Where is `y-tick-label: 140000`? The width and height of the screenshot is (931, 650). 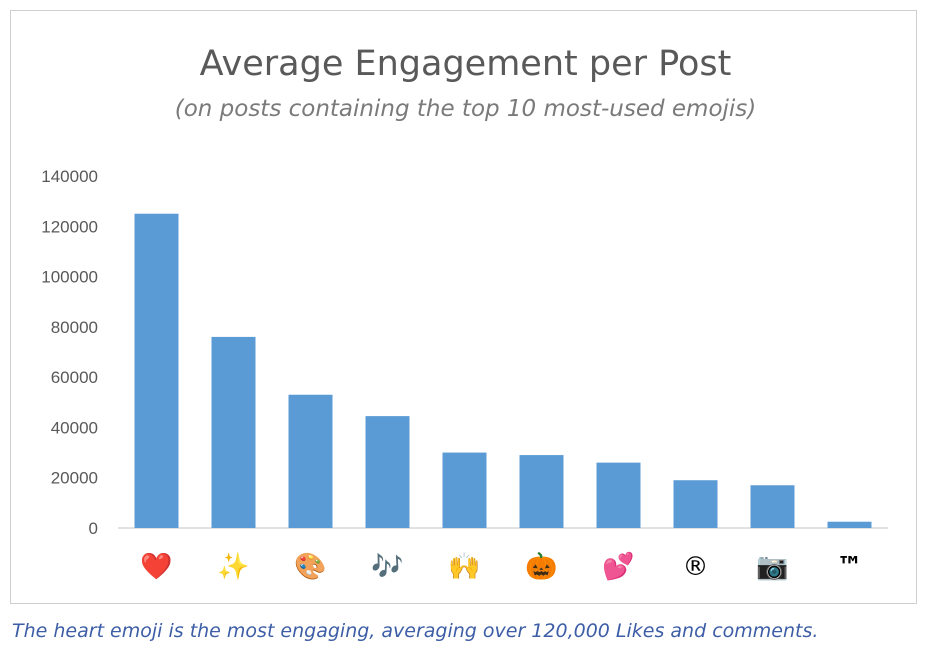 y-tick-label: 140000 is located at coordinates (69, 176).